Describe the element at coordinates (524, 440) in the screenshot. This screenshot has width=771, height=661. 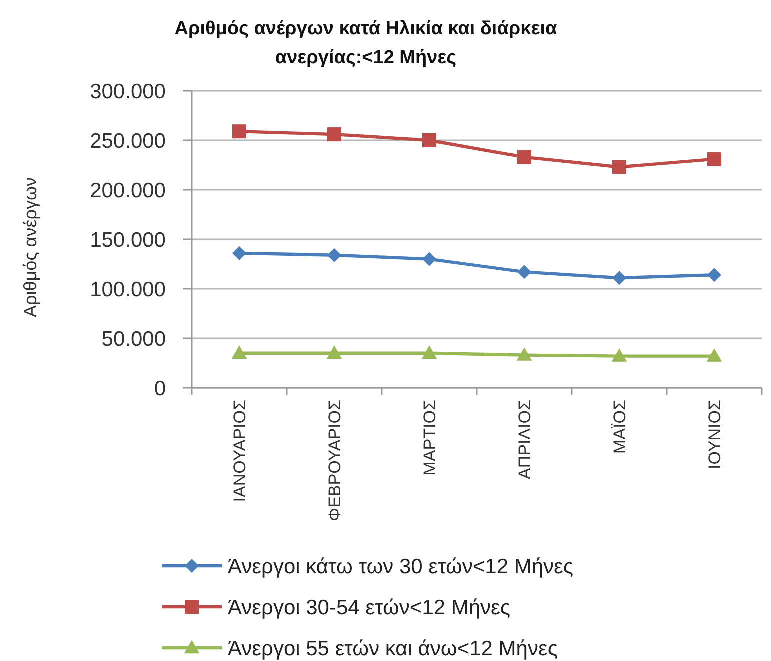
I see `x-tick-label: ΑΠΡΙΛΙΟΣ` at that location.